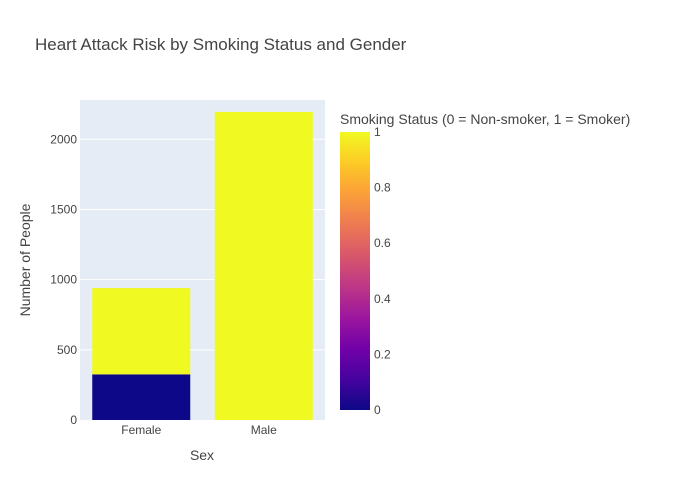 Image resolution: width=700 pixels, height=500 pixels. I want to click on colorbar-tick-label: 0.6, so click(382, 243).